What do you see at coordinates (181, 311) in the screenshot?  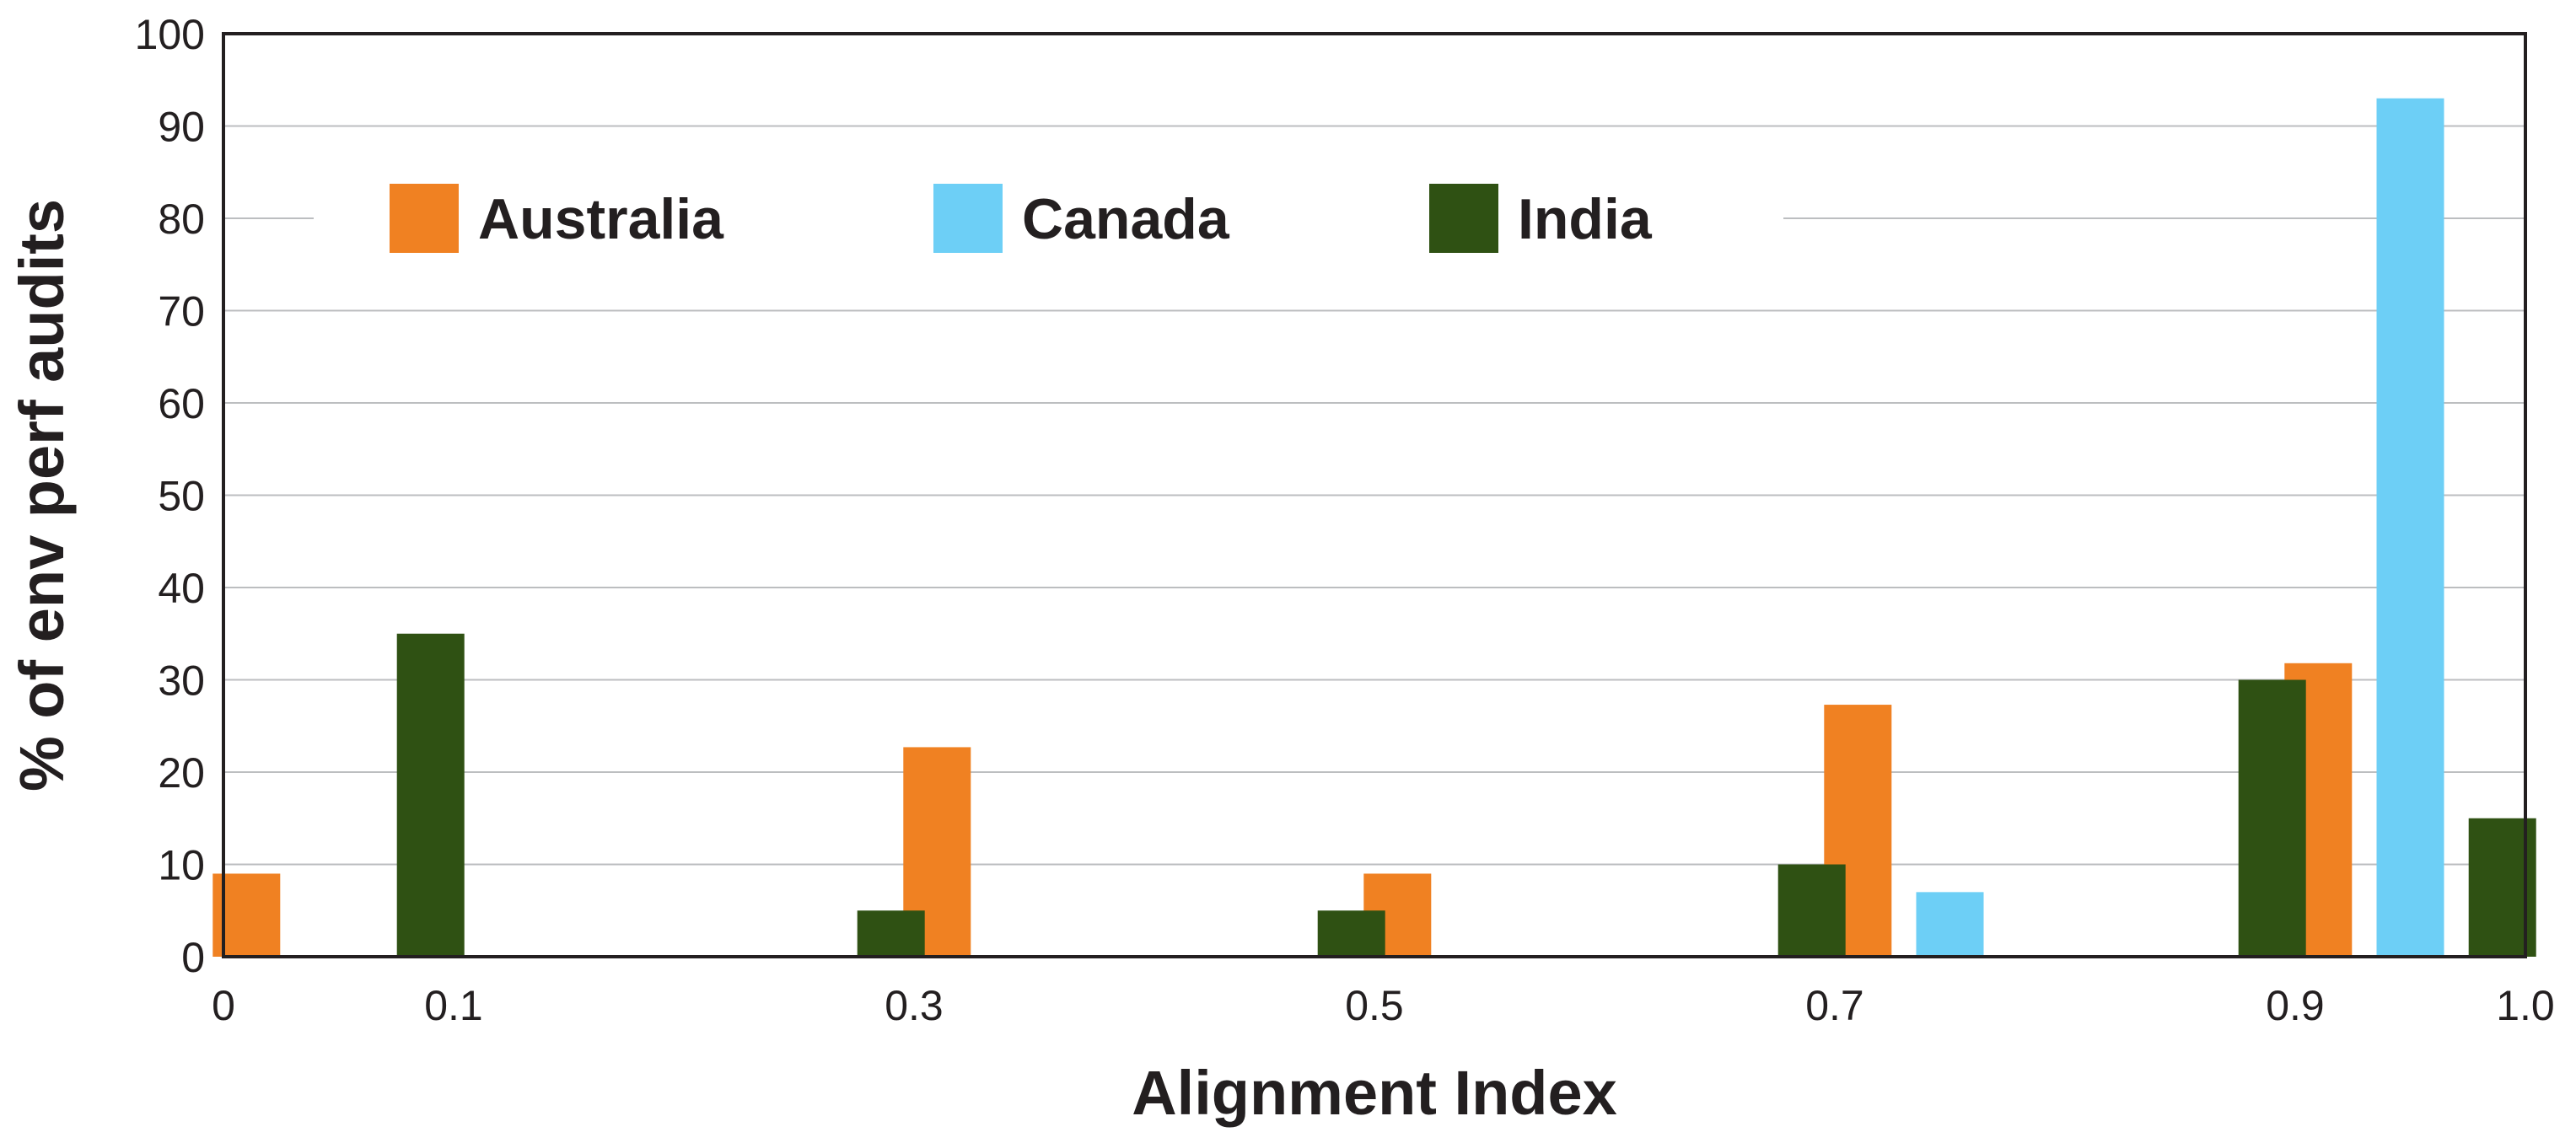 I see `y-tick-label: 70` at bounding box center [181, 311].